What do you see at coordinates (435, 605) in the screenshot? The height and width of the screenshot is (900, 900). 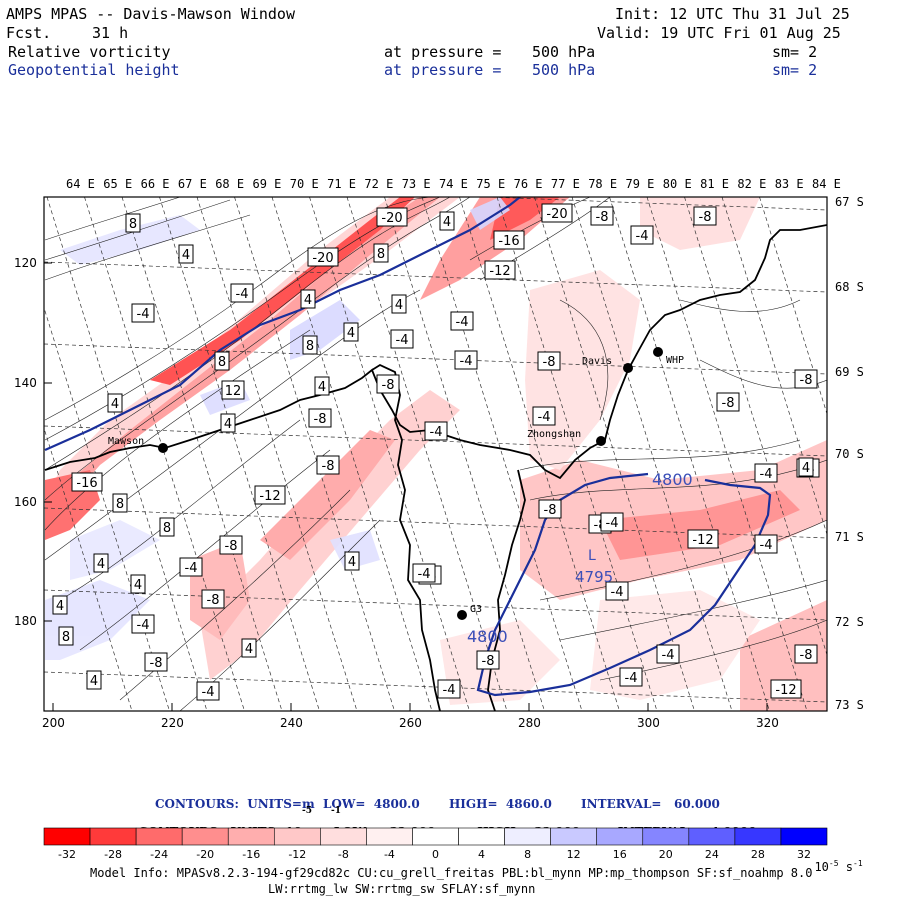 I see `parallel-line` at bounding box center [435, 605].